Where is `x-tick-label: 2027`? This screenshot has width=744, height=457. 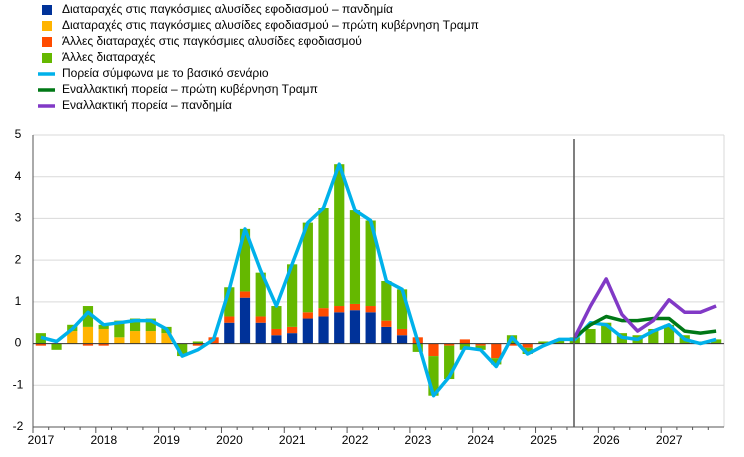 x-tick-label: 2027 is located at coordinates (669, 440).